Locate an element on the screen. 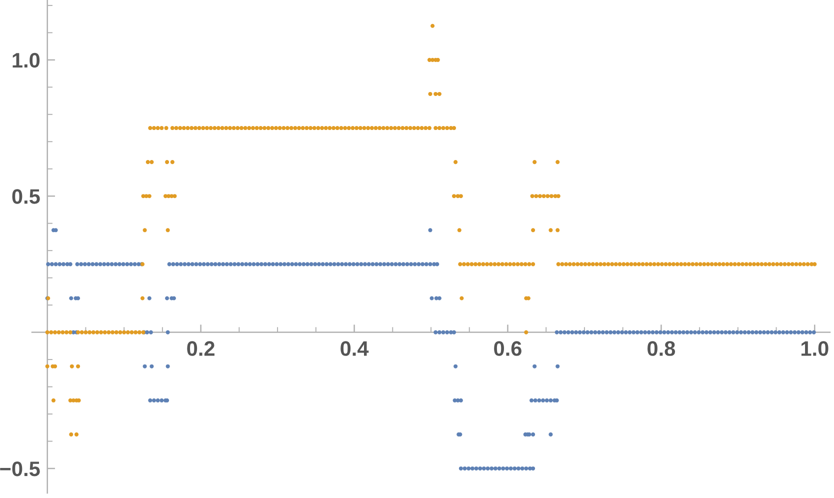 The image size is (834, 498). x-tick-label: 0.6 is located at coordinates (508, 348).